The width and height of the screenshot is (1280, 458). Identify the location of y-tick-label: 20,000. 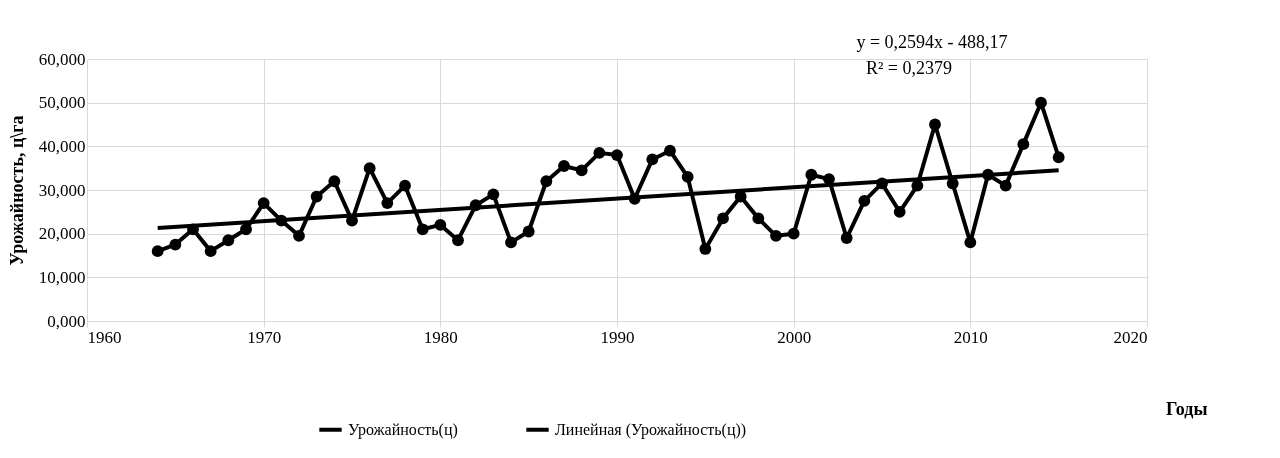
(62, 234).